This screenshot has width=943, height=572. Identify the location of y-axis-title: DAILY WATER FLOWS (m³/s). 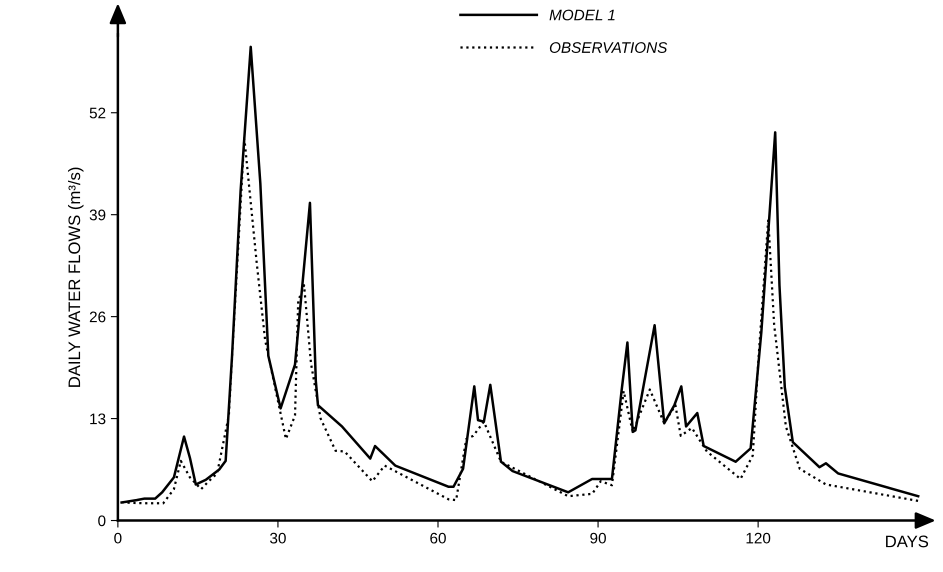
(76, 277).